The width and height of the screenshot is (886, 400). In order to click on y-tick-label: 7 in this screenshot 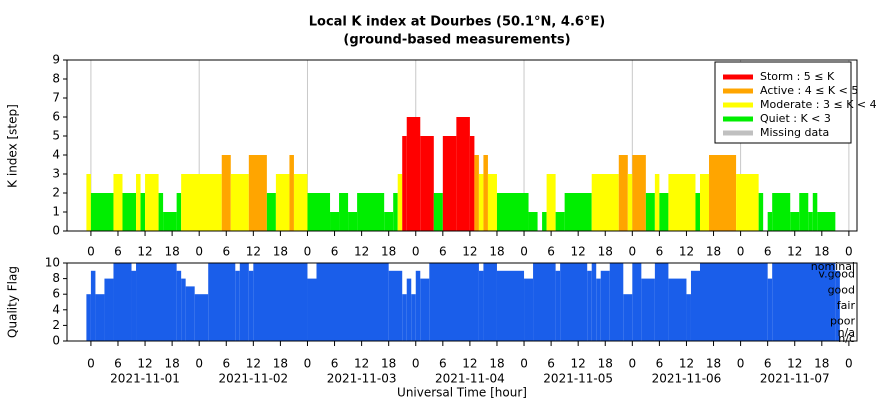, I will do `click(56, 98)`.